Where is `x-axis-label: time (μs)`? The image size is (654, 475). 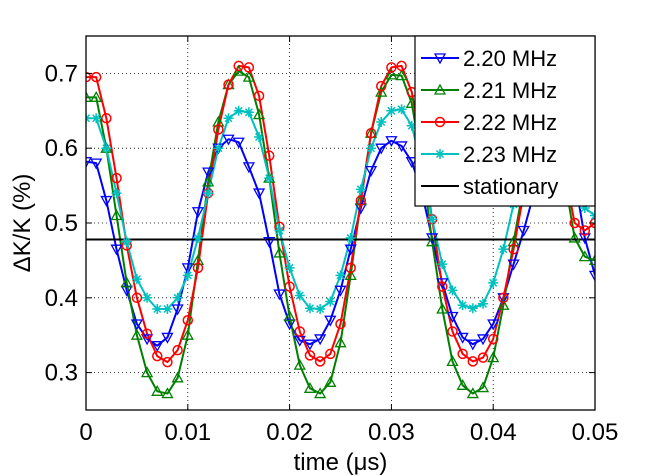
x-axis-label: time (μs) is located at coordinates (341, 462).